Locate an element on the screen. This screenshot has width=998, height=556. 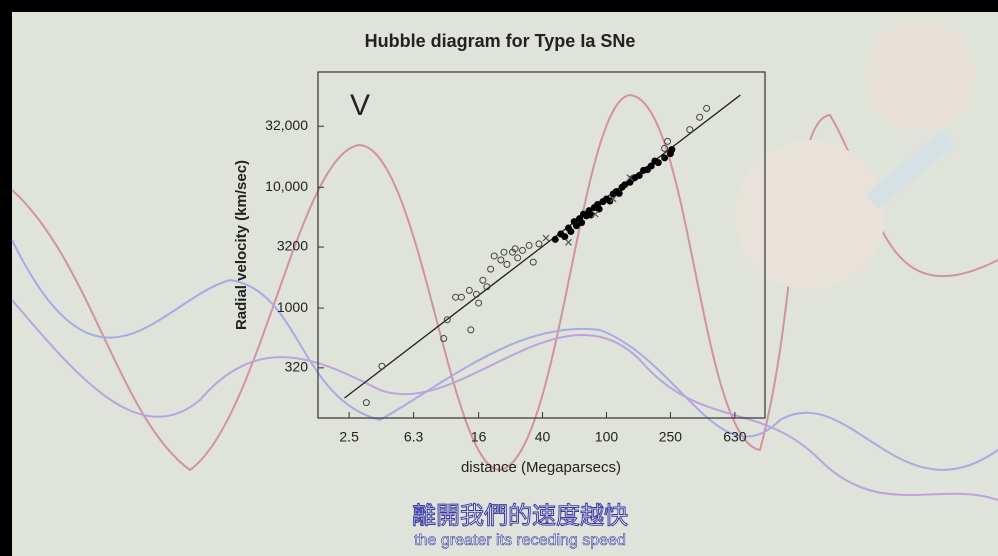
x-tick-label: 40 is located at coordinates (543, 437).